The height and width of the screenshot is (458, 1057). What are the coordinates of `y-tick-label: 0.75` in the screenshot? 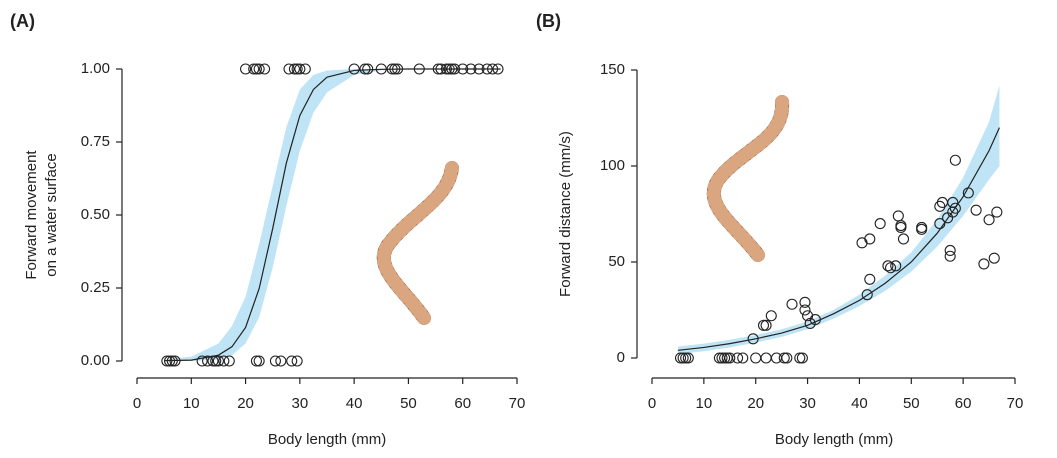 It's located at (95, 141).